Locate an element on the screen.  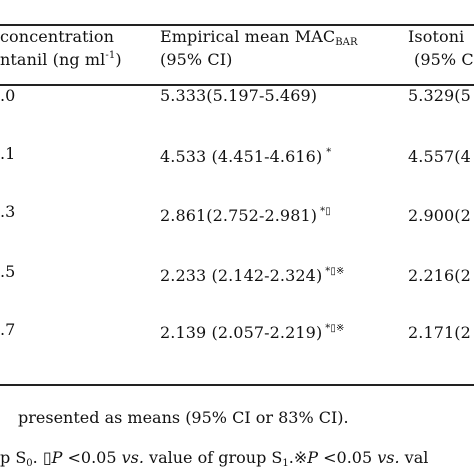
header-unit-close: ) is located at coordinates (118, 59).